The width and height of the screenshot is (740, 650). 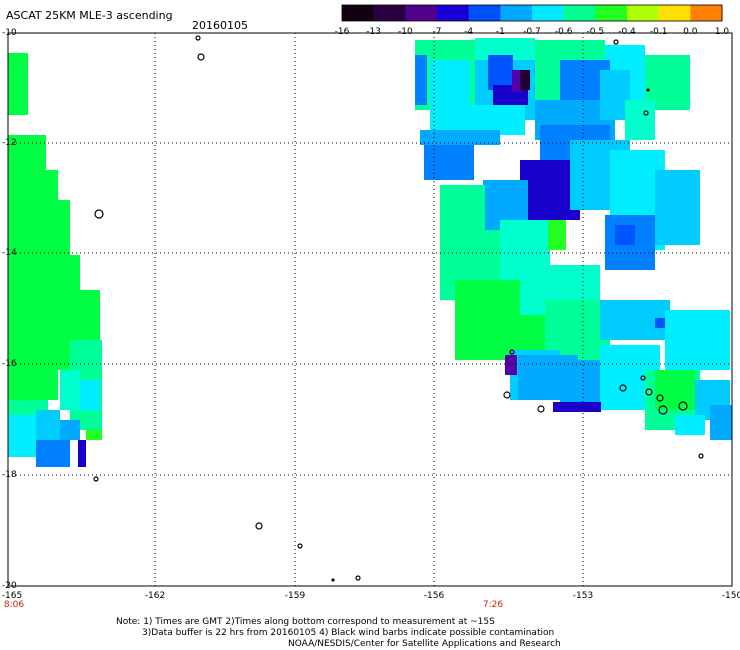 What do you see at coordinates (583, 596) in the screenshot?
I see `longitude-label: -153` at bounding box center [583, 596].